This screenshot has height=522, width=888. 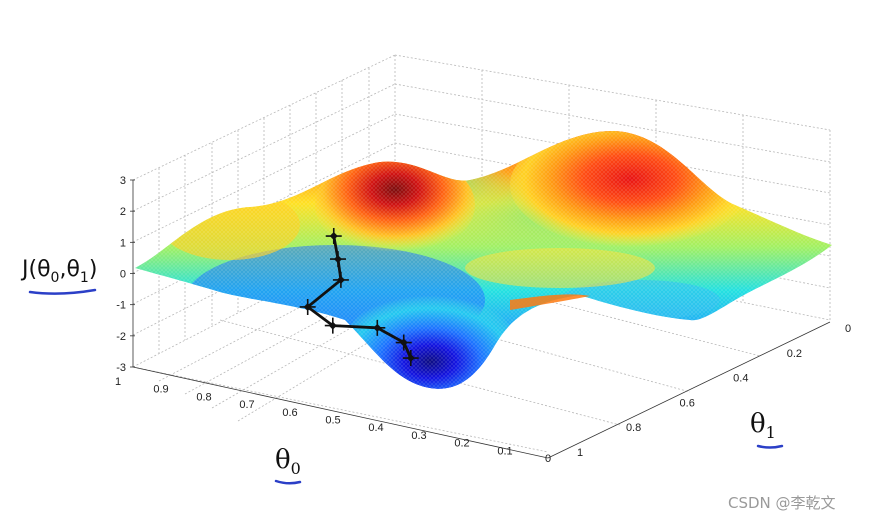 What do you see at coordinates (118, 382) in the screenshot?
I see `theta0-tick-label: 1` at bounding box center [118, 382].